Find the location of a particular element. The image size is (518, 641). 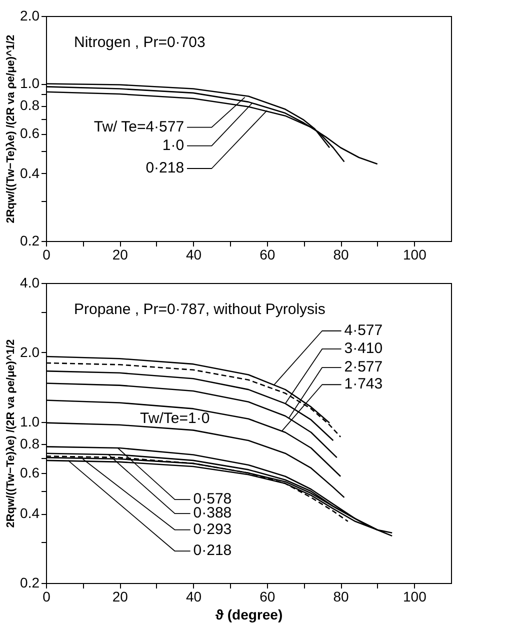

text: Propane , Pr=0·787, without Pyrolysis is located at coordinates (200, 309).